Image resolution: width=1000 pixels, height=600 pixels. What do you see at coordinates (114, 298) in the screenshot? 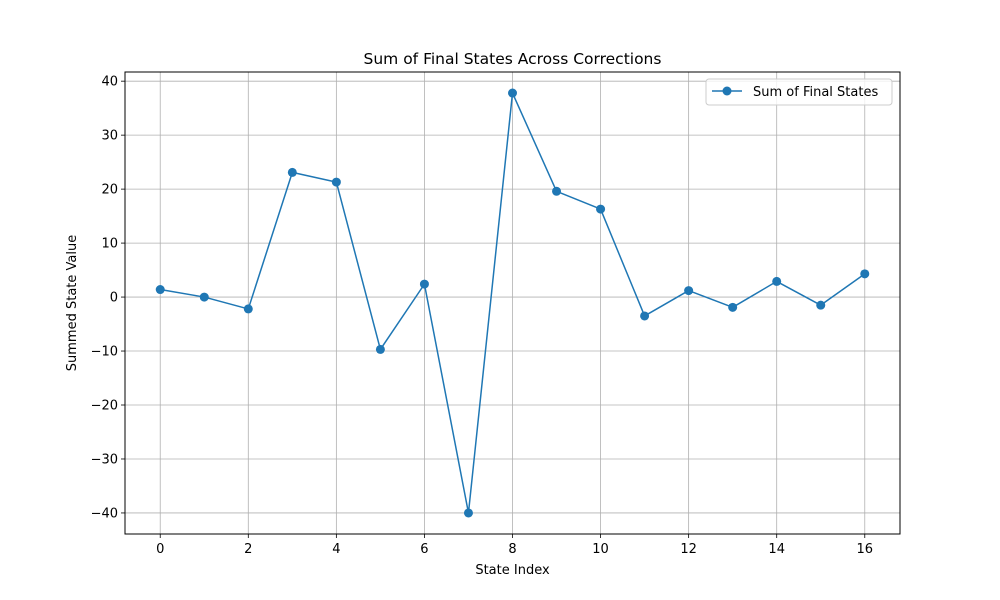
I see `y-tick-label: 0` at bounding box center [114, 298].